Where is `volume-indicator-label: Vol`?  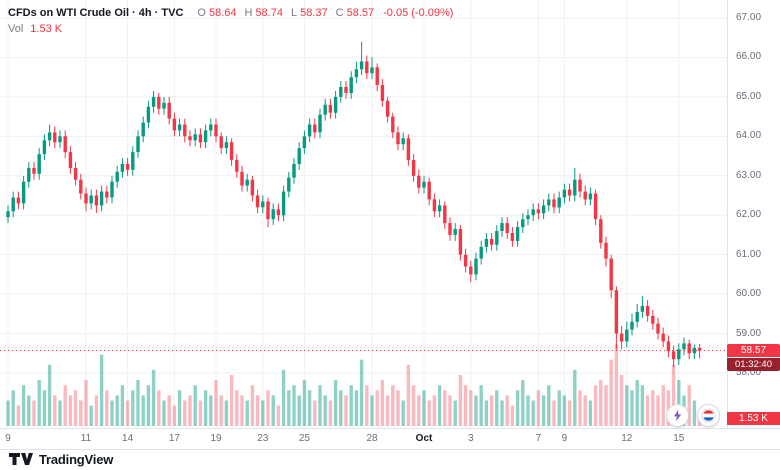 volume-indicator-label: Vol is located at coordinates (16, 29).